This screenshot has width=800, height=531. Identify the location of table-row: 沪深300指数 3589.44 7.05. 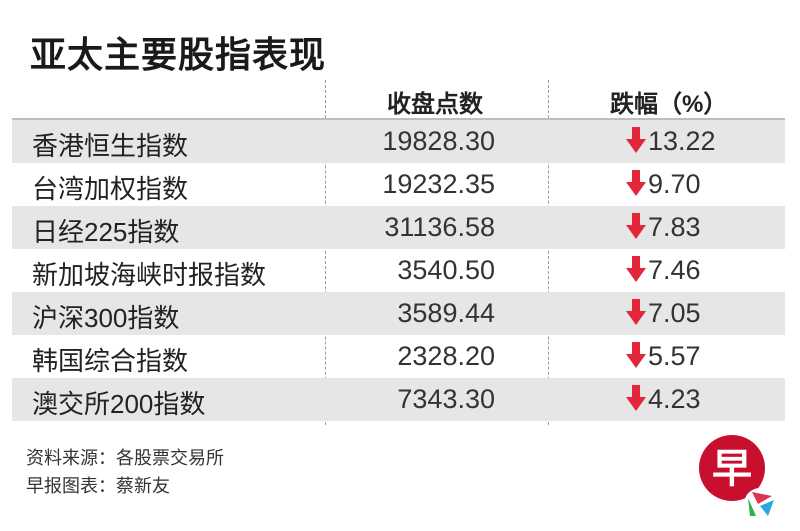
(398, 313).